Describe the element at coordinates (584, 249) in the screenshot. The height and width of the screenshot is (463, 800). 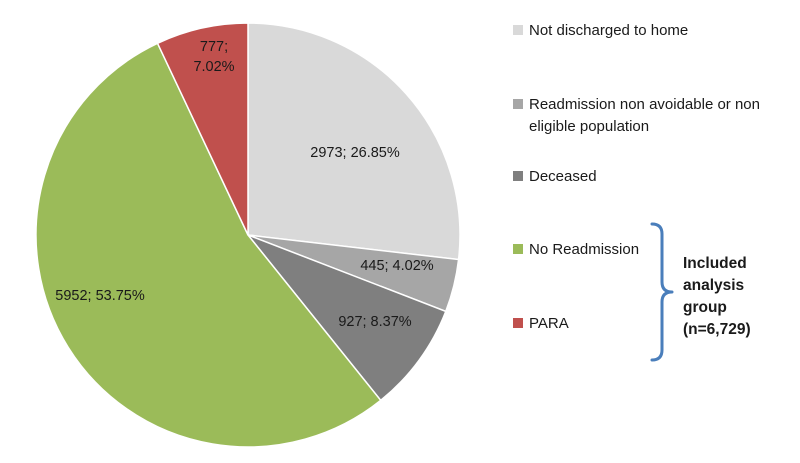
I see `legend-label: No Readmission` at that location.